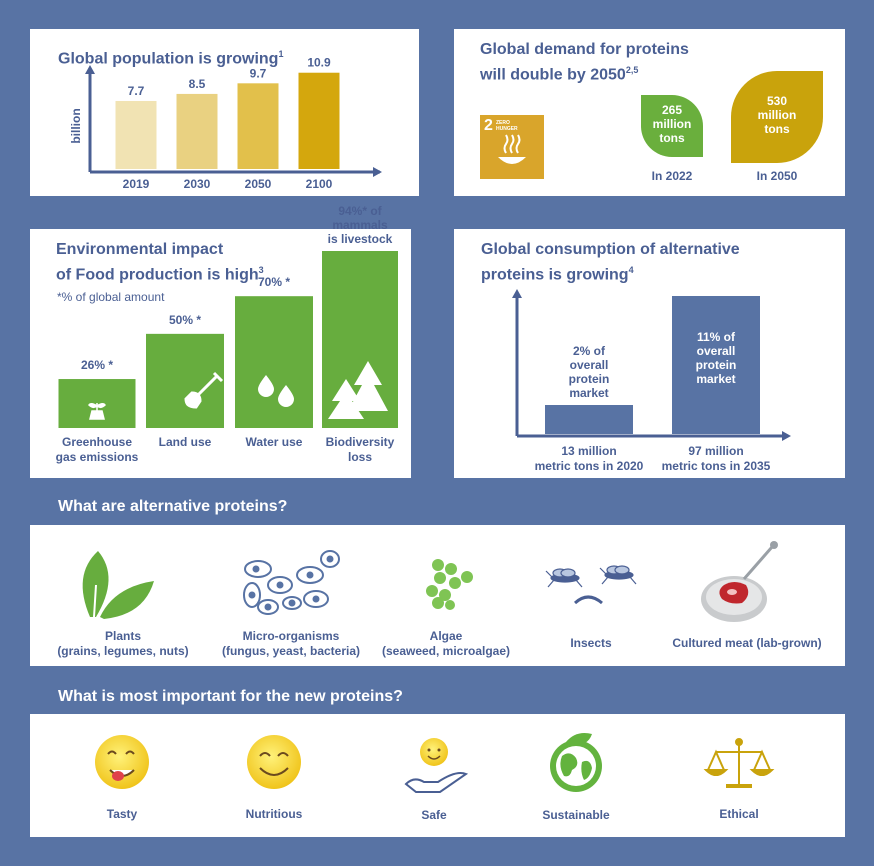  I want to click on consumption-bar1-text-0: 2% of, so click(589, 351).